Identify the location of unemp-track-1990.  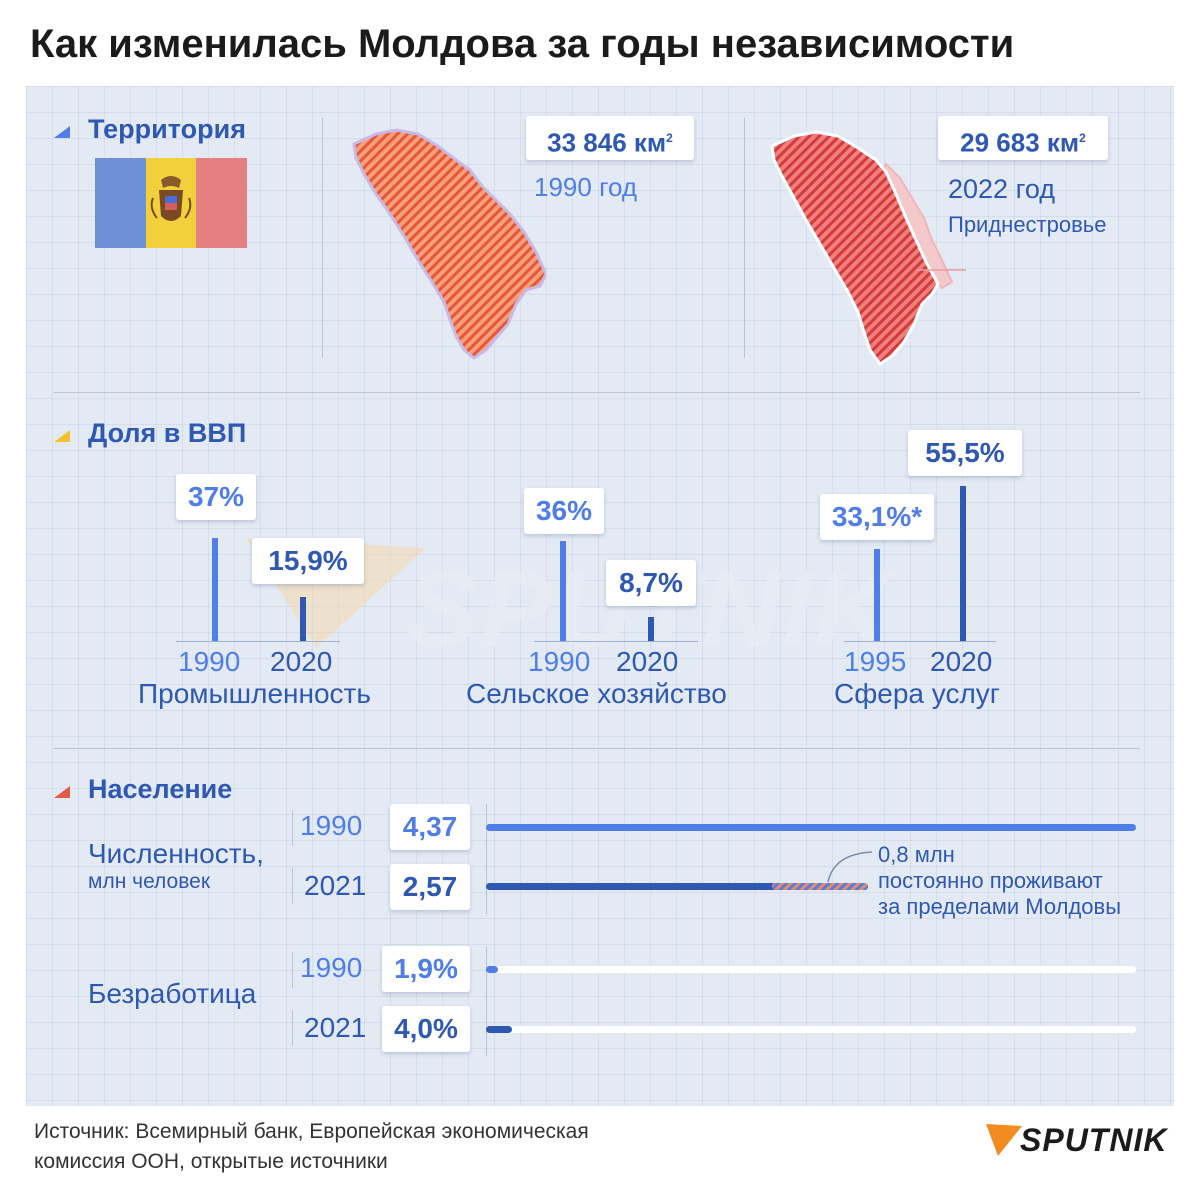
(811, 969).